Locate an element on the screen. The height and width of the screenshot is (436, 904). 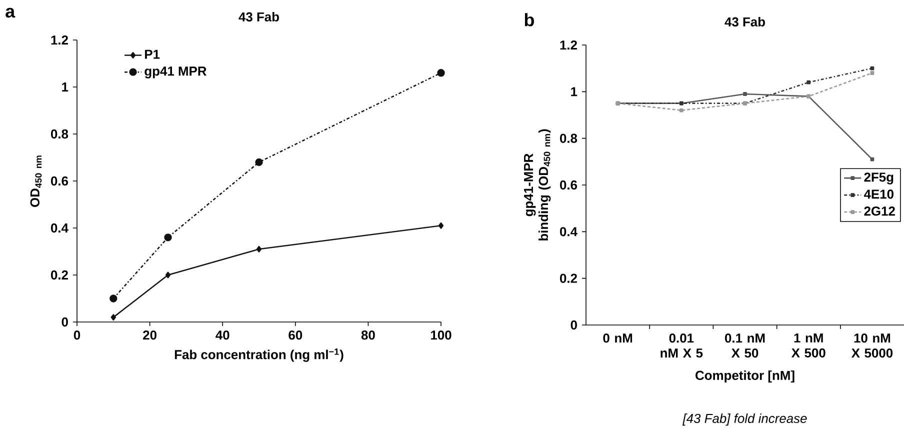
x-tick-label: 0.1 nM X 50 is located at coordinates (745, 346).